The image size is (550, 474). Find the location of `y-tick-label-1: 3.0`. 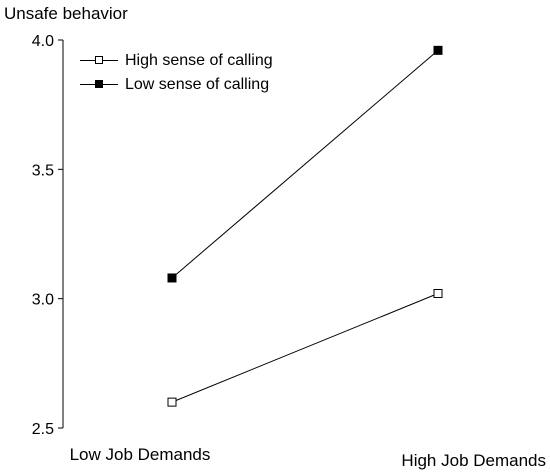

y-tick-label-1: 3.0 is located at coordinates (43, 300).